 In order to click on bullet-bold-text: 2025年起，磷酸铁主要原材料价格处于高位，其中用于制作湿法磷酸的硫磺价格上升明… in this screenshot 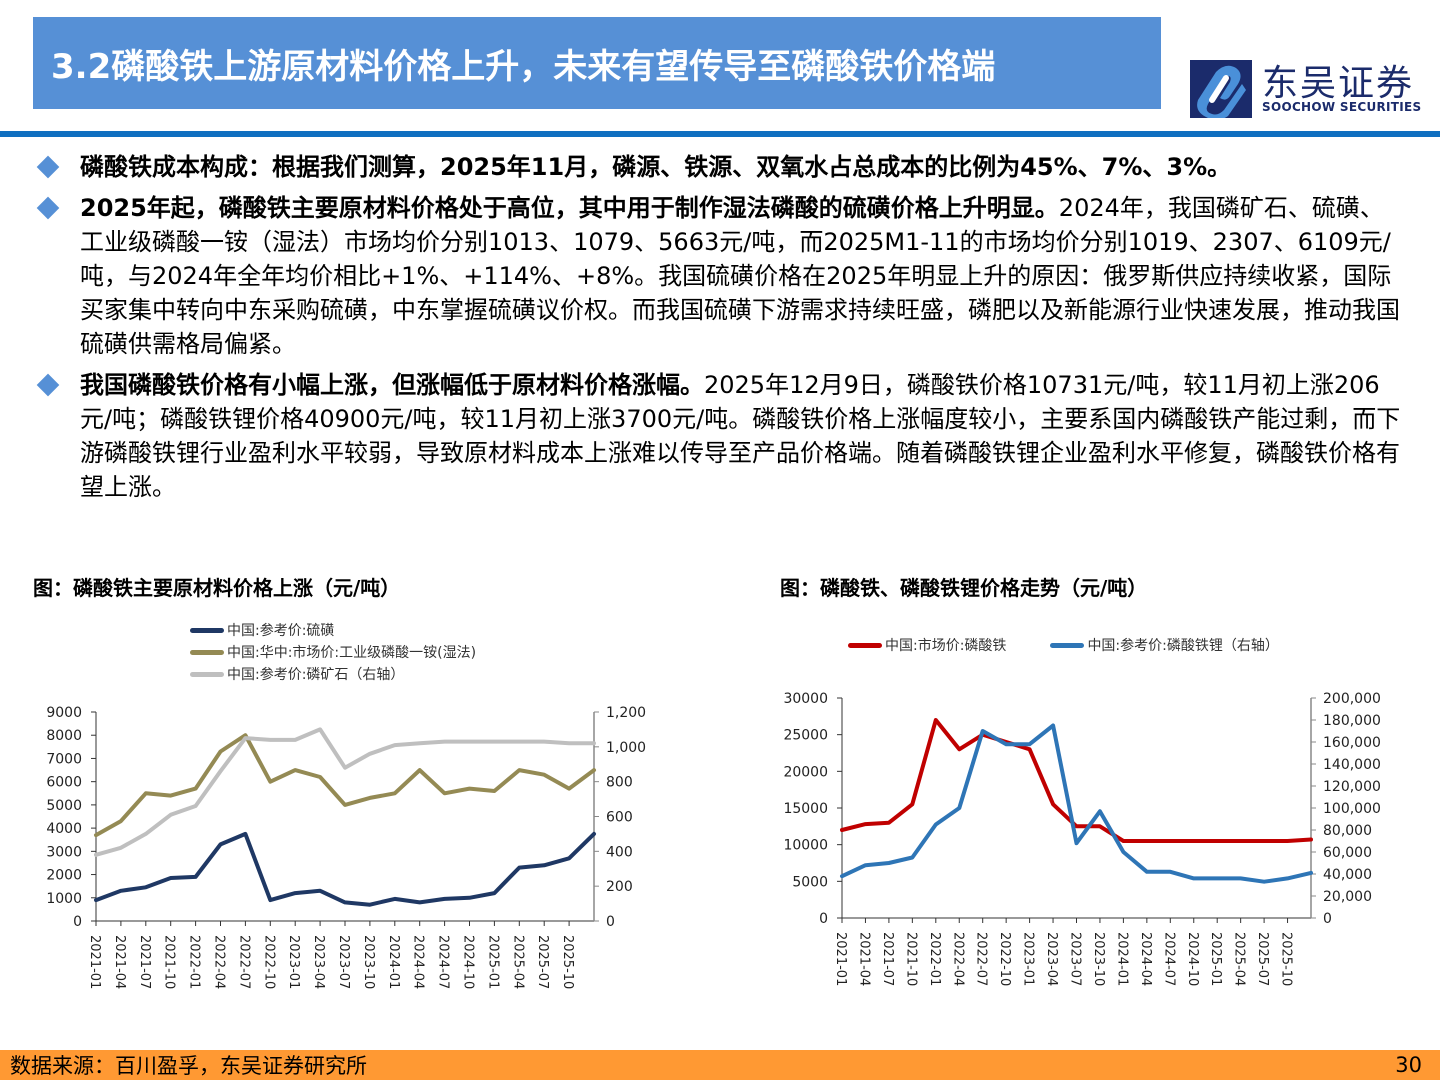, I will do `click(569, 208)`.